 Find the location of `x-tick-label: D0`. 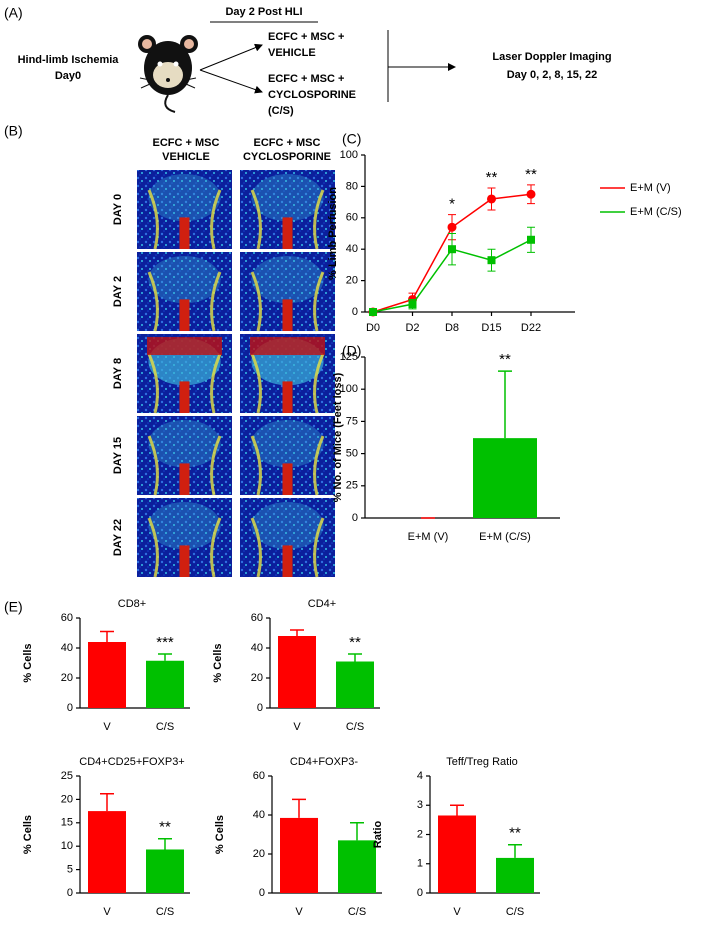

x-tick-label: D0 is located at coordinates (373, 328).